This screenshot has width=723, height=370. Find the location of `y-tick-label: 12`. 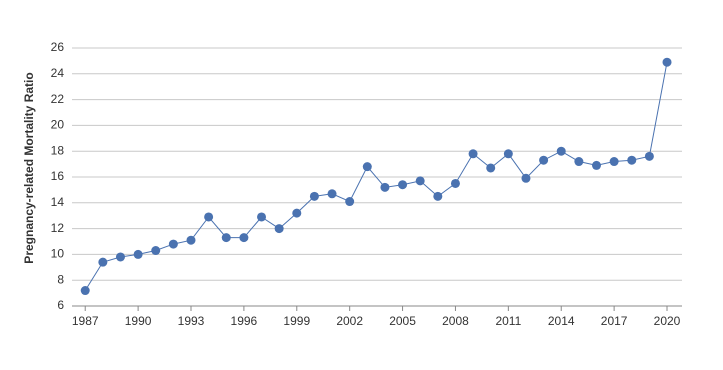

y-tick-label: 12 is located at coordinates (58, 228).